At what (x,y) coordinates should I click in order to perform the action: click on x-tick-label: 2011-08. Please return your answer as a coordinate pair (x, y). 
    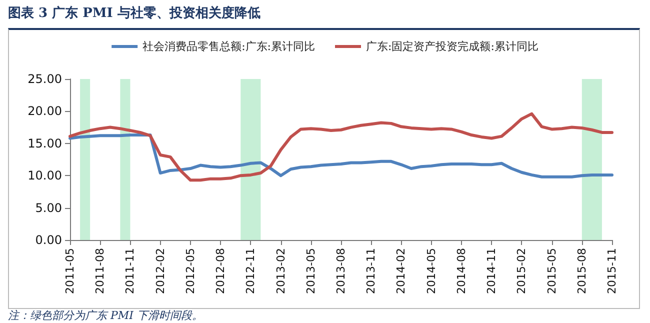
    Looking at the image, I should click on (100, 271).